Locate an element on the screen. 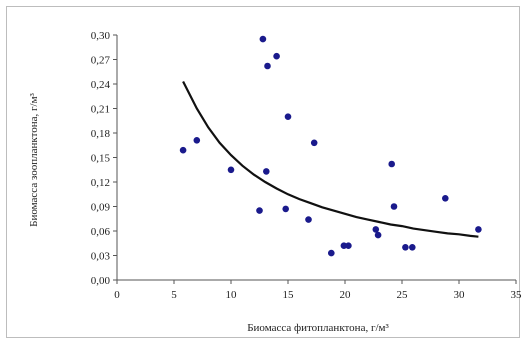  y-tick-label: 0,09 is located at coordinates (101, 208).